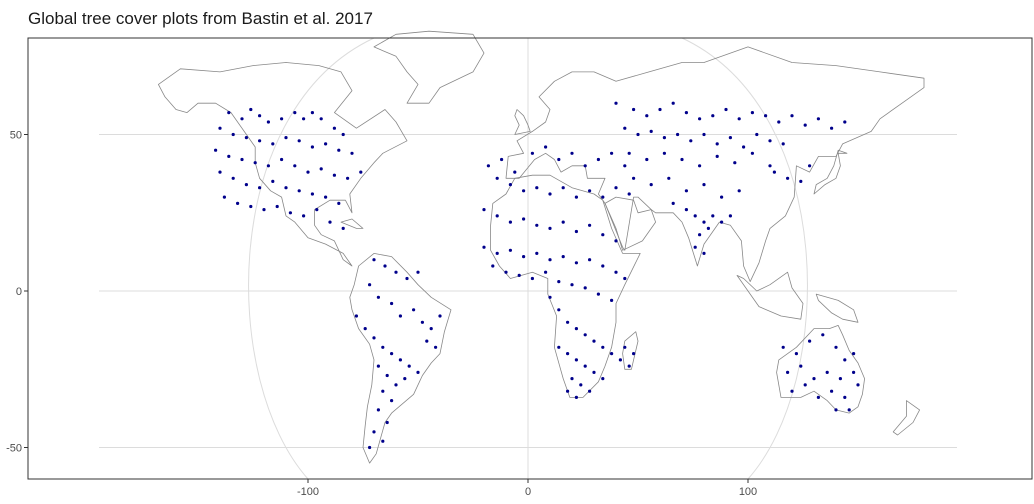 The height and width of the screenshot is (504, 1034). What do you see at coordinates (906, 418) in the screenshot?
I see `landmass-new-zealand` at bounding box center [906, 418].